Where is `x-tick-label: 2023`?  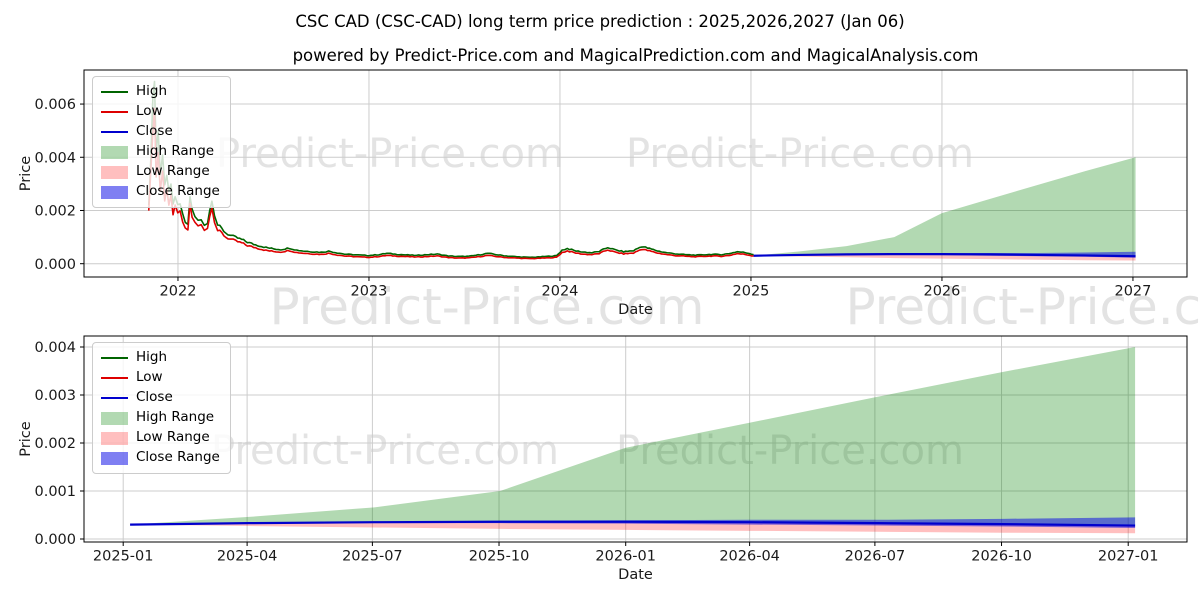 x-tick-label: 2023 is located at coordinates (369, 292).